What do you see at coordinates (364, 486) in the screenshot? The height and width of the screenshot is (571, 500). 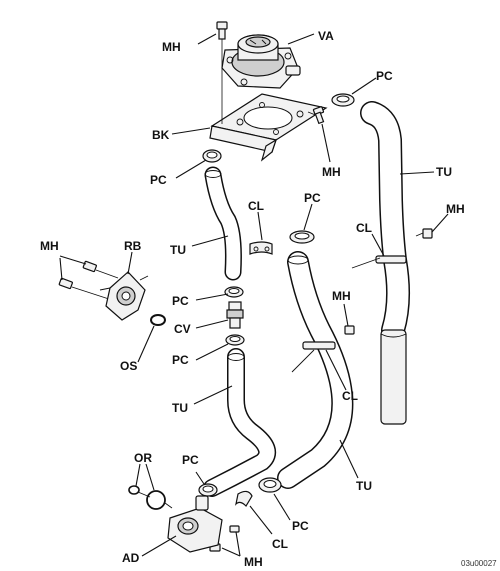 I see `label-tu-bottom-right: TU` at bounding box center [364, 486].